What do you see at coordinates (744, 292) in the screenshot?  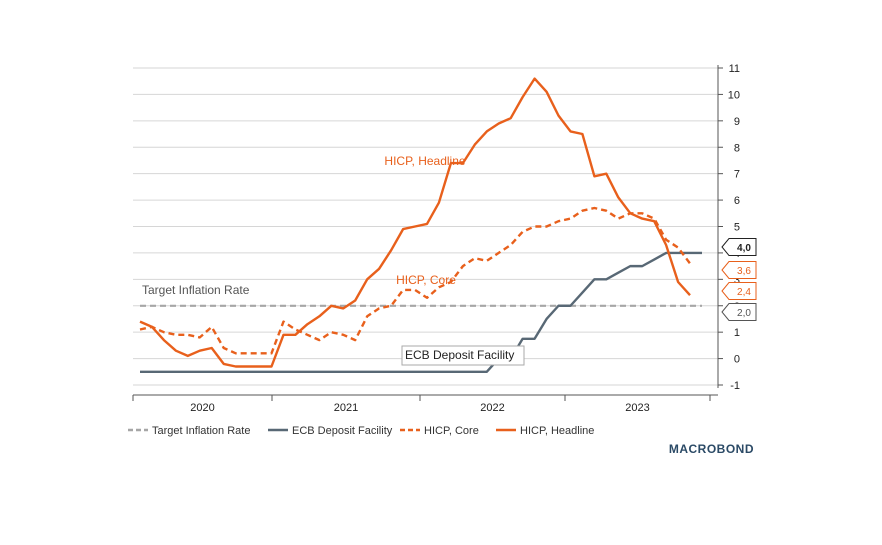 I see `end-tag-label: 2,4` at bounding box center [744, 292].